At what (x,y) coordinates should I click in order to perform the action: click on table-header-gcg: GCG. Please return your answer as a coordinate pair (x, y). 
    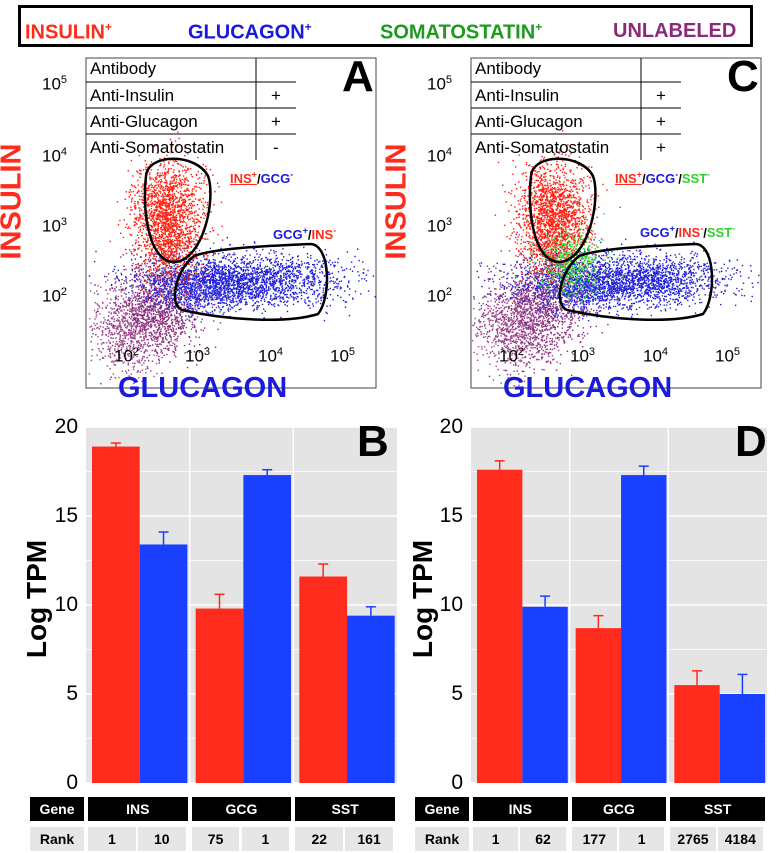
    Looking at the image, I should click on (619, 809).